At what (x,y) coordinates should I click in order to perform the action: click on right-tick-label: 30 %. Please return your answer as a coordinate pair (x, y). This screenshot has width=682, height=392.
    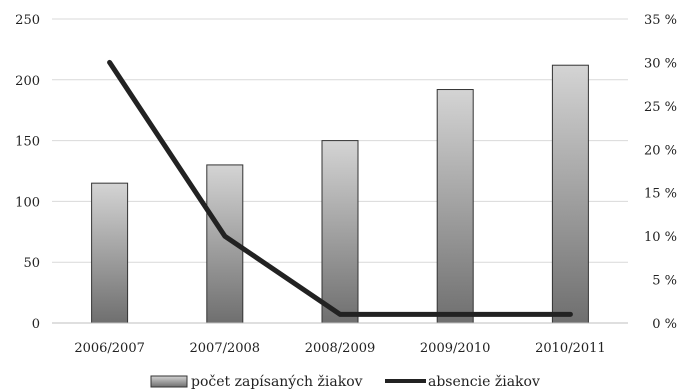
    Looking at the image, I should click on (660, 63).